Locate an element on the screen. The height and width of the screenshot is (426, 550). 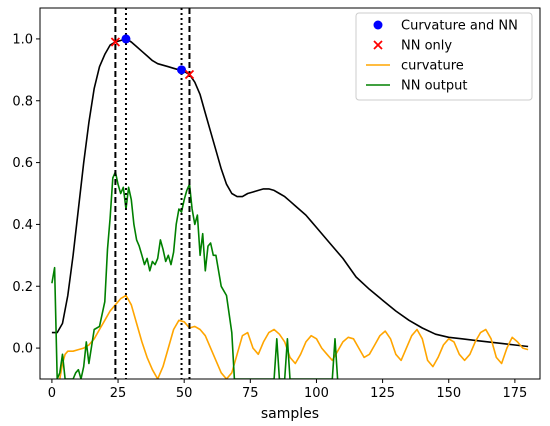
x-tick-label-1: 25 is located at coordinates (118, 393).